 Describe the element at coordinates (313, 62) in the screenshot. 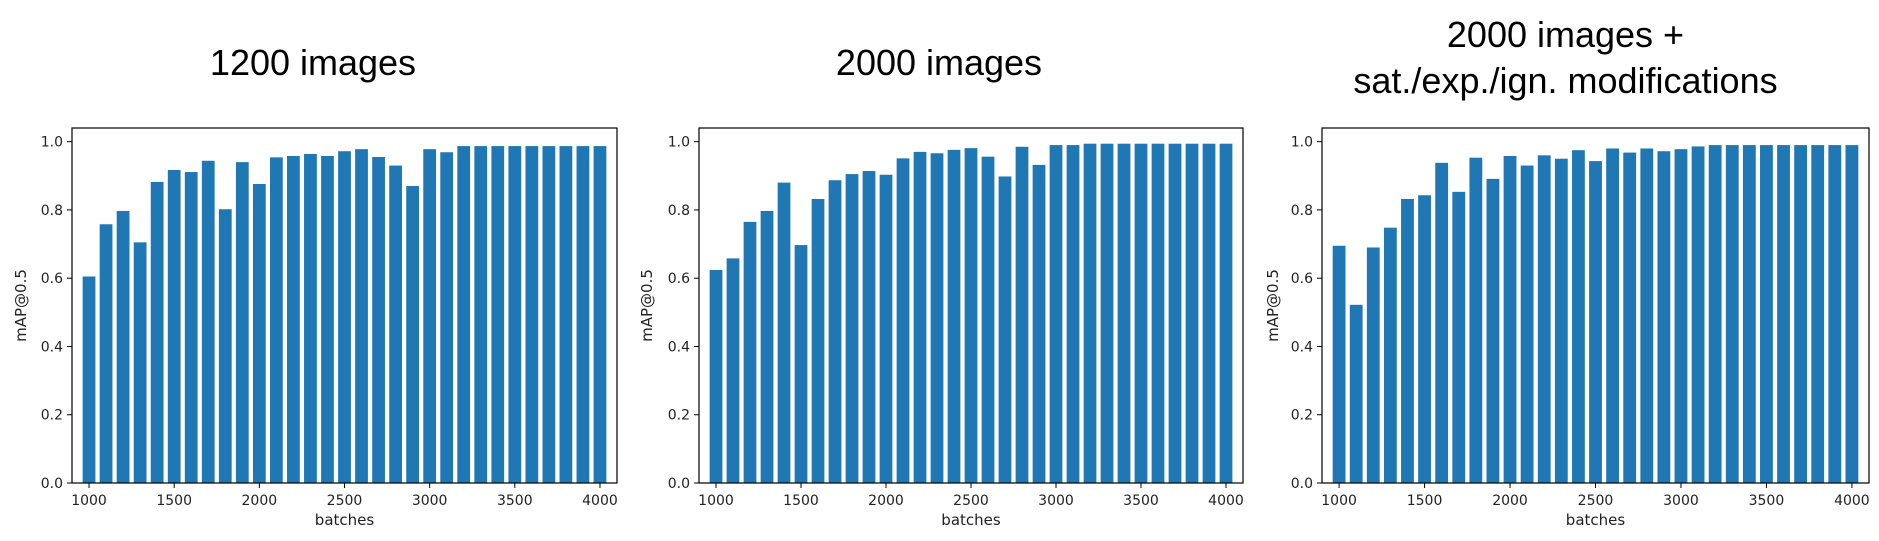

I see `chart-title-line: 1200 images` at that location.